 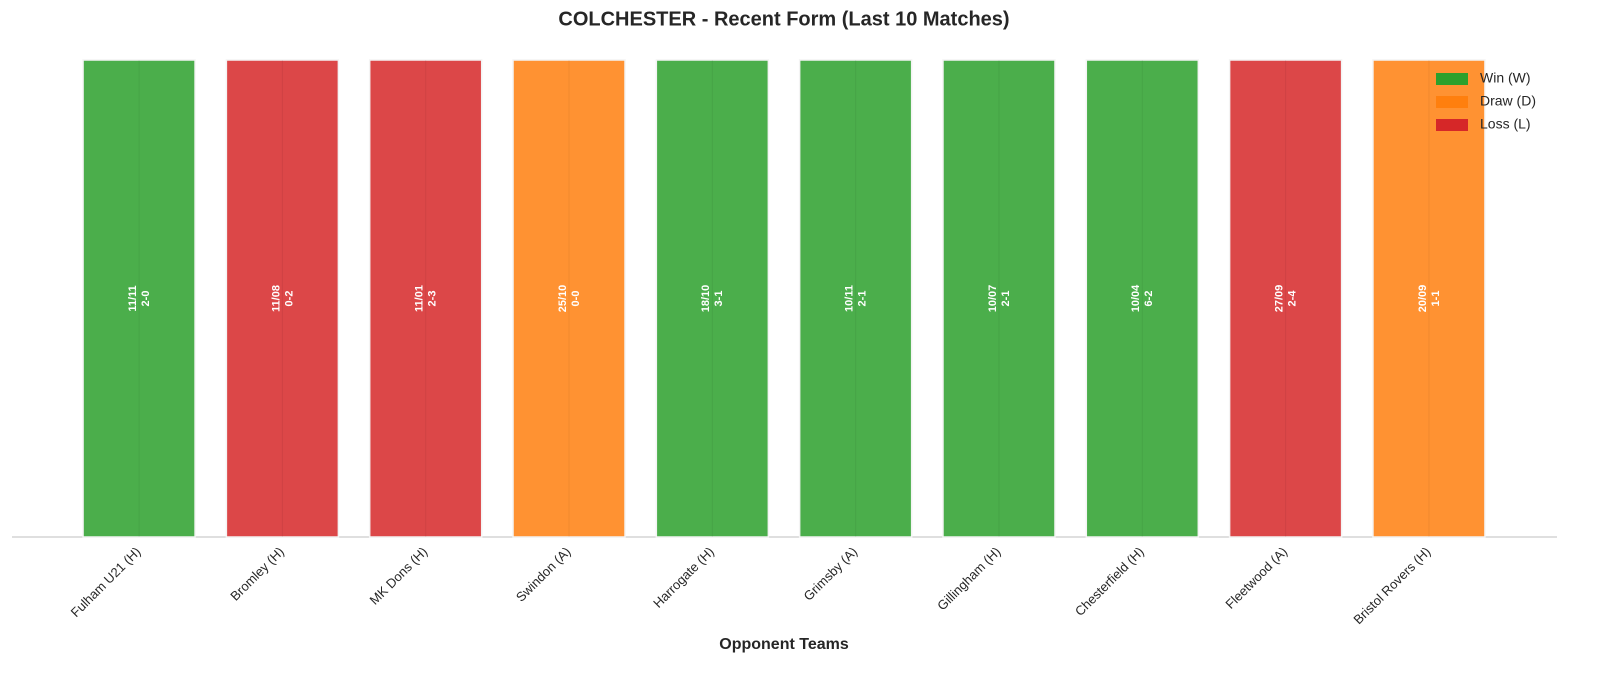 What do you see at coordinates (420, 298) in the screenshot?
I see `bar-date-label: 11/01` at bounding box center [420, 298].